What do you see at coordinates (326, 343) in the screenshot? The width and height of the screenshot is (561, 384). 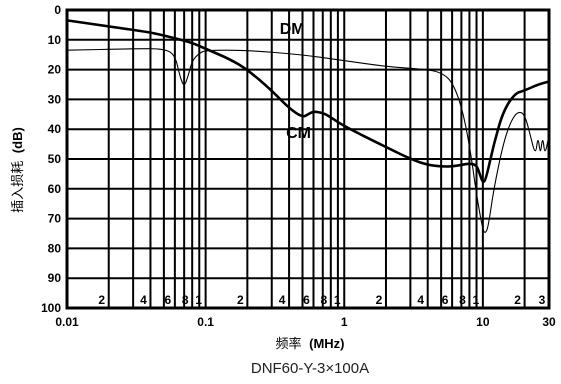 I see `x-axis-label-unit: (MHz)` at bounding box center [326, 343].